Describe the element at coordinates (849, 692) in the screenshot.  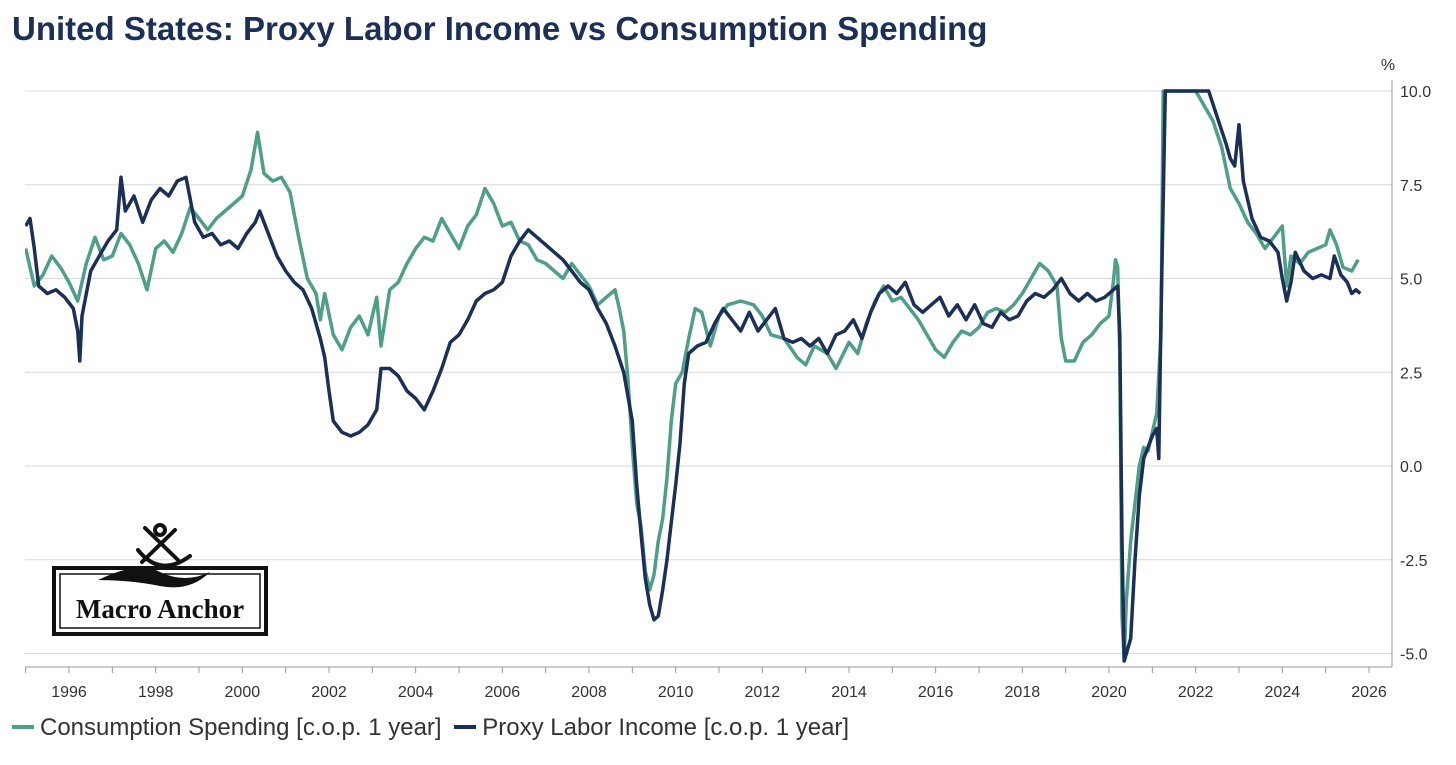
I see `x-tick-label: 2014` at that location.